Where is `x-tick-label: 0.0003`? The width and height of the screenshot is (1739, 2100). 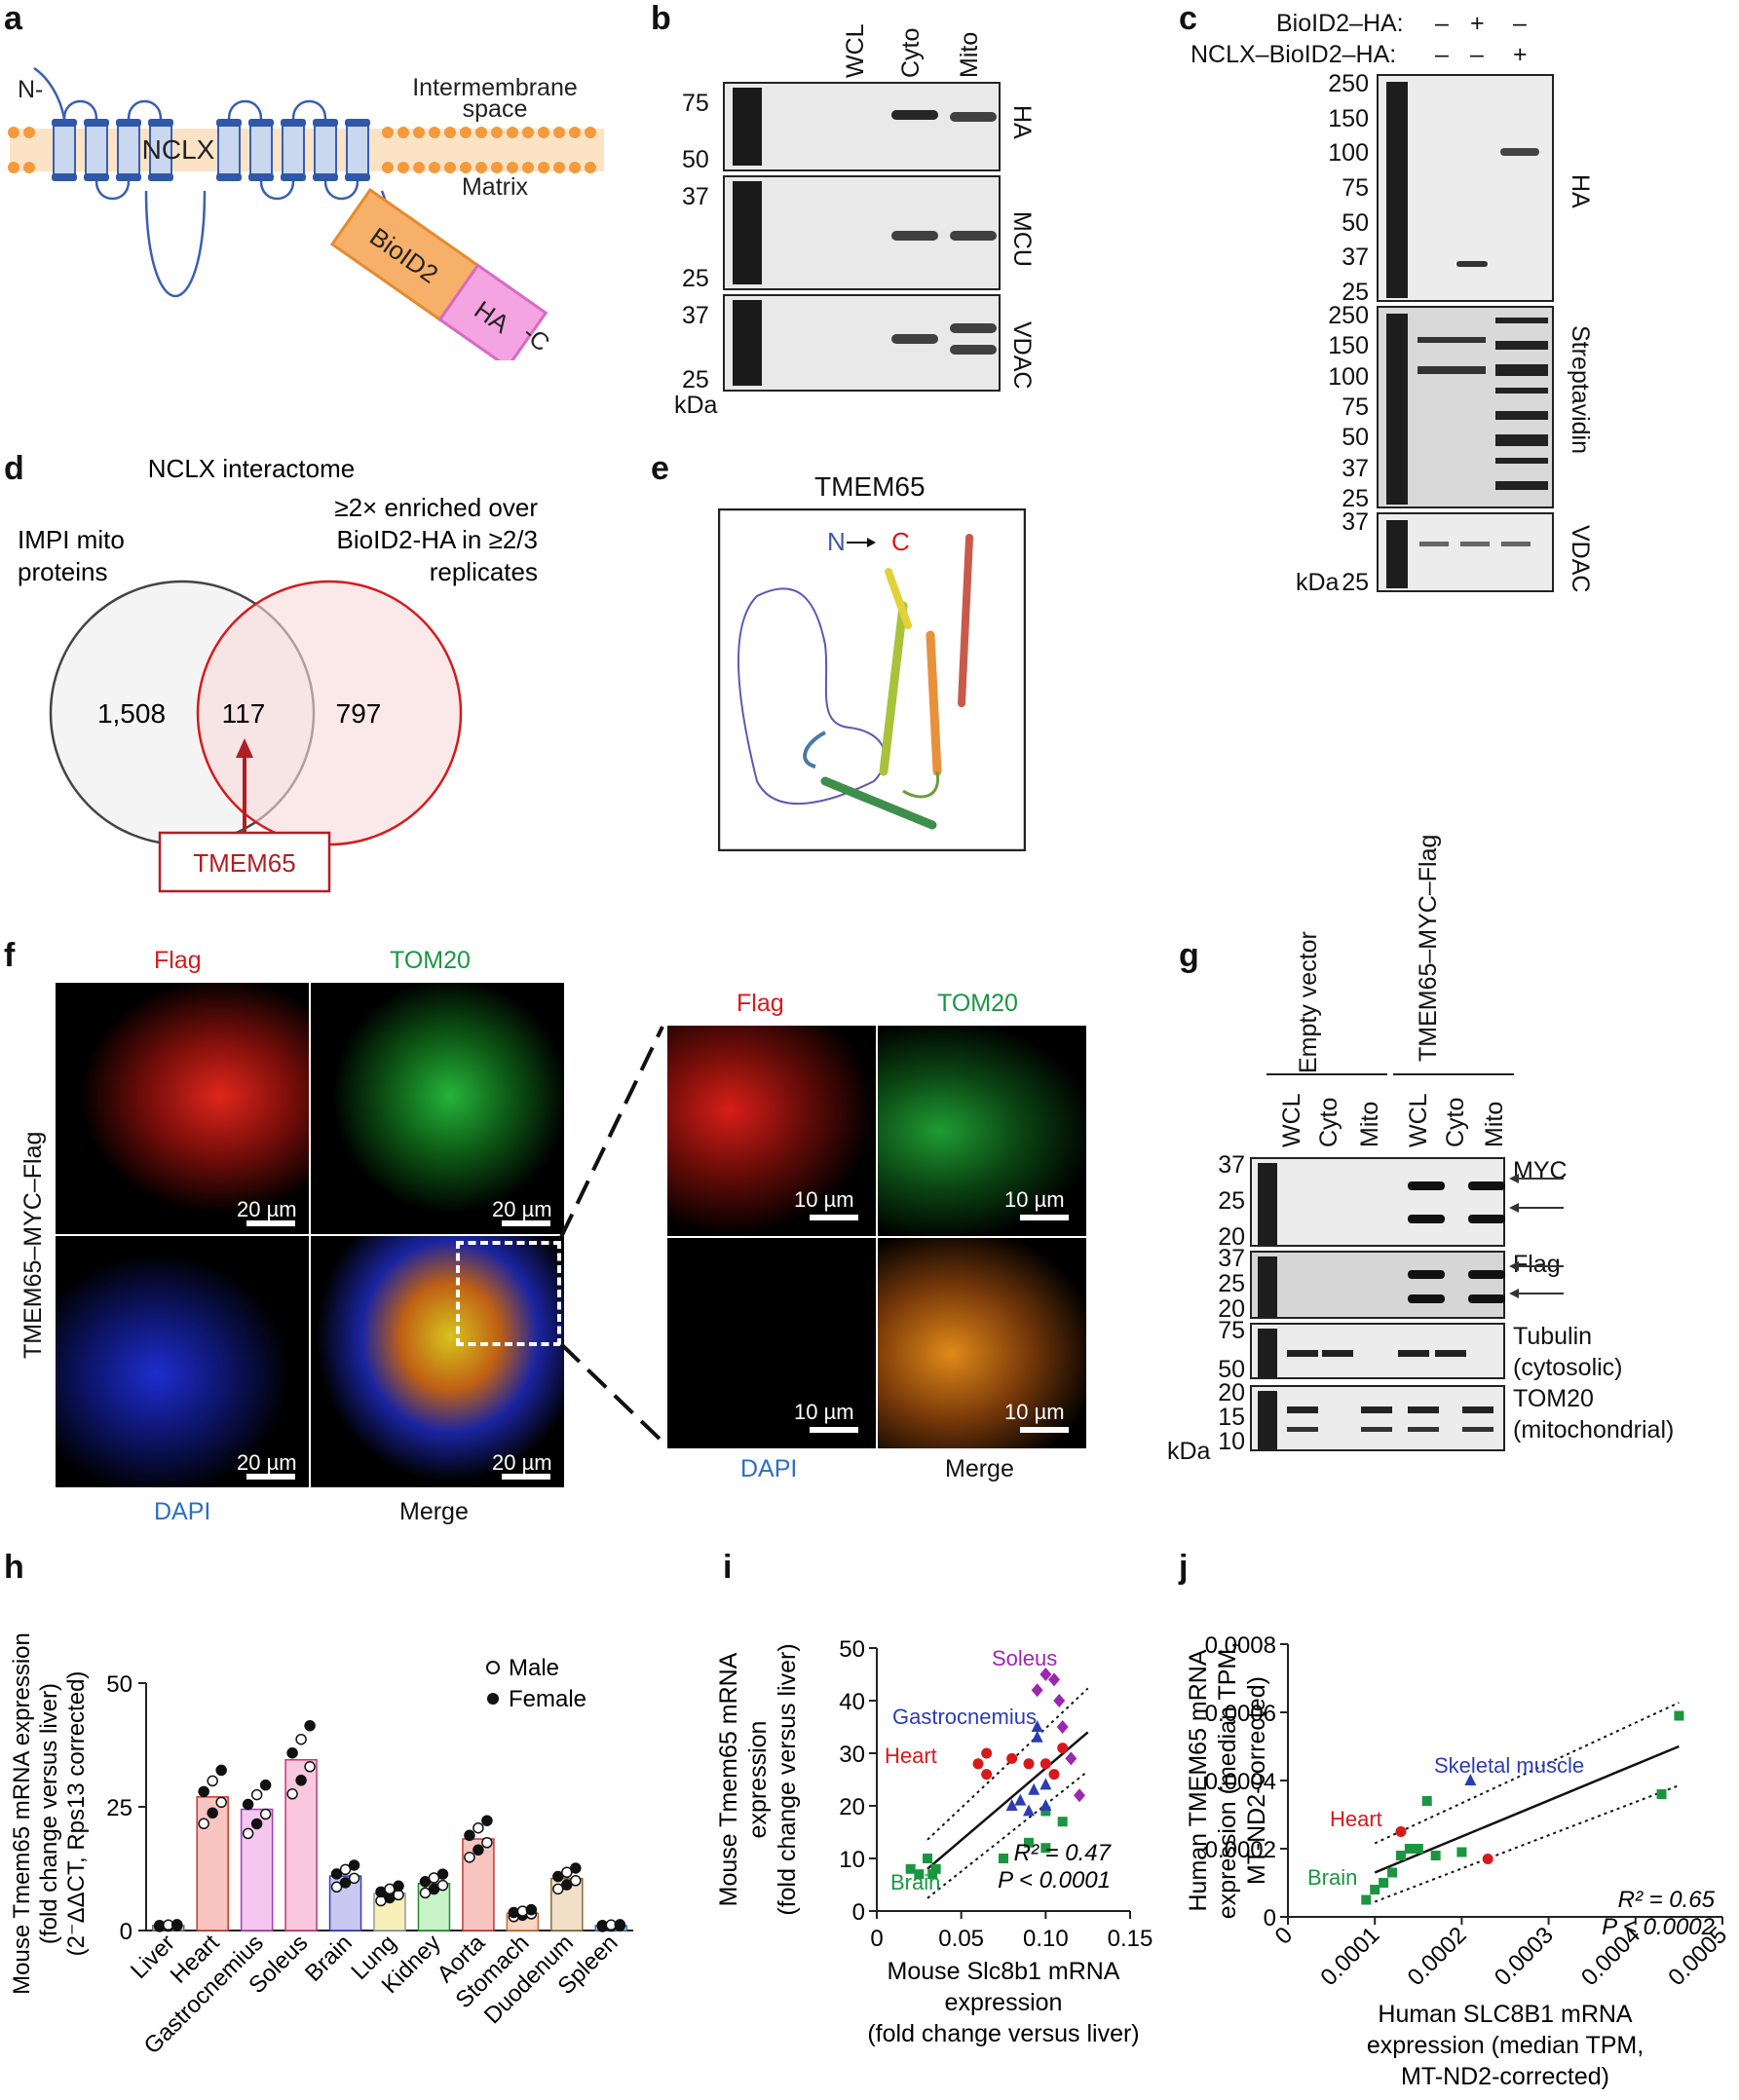
x-tick-label: 0.0003 is located at coordinates (1524, 1956).